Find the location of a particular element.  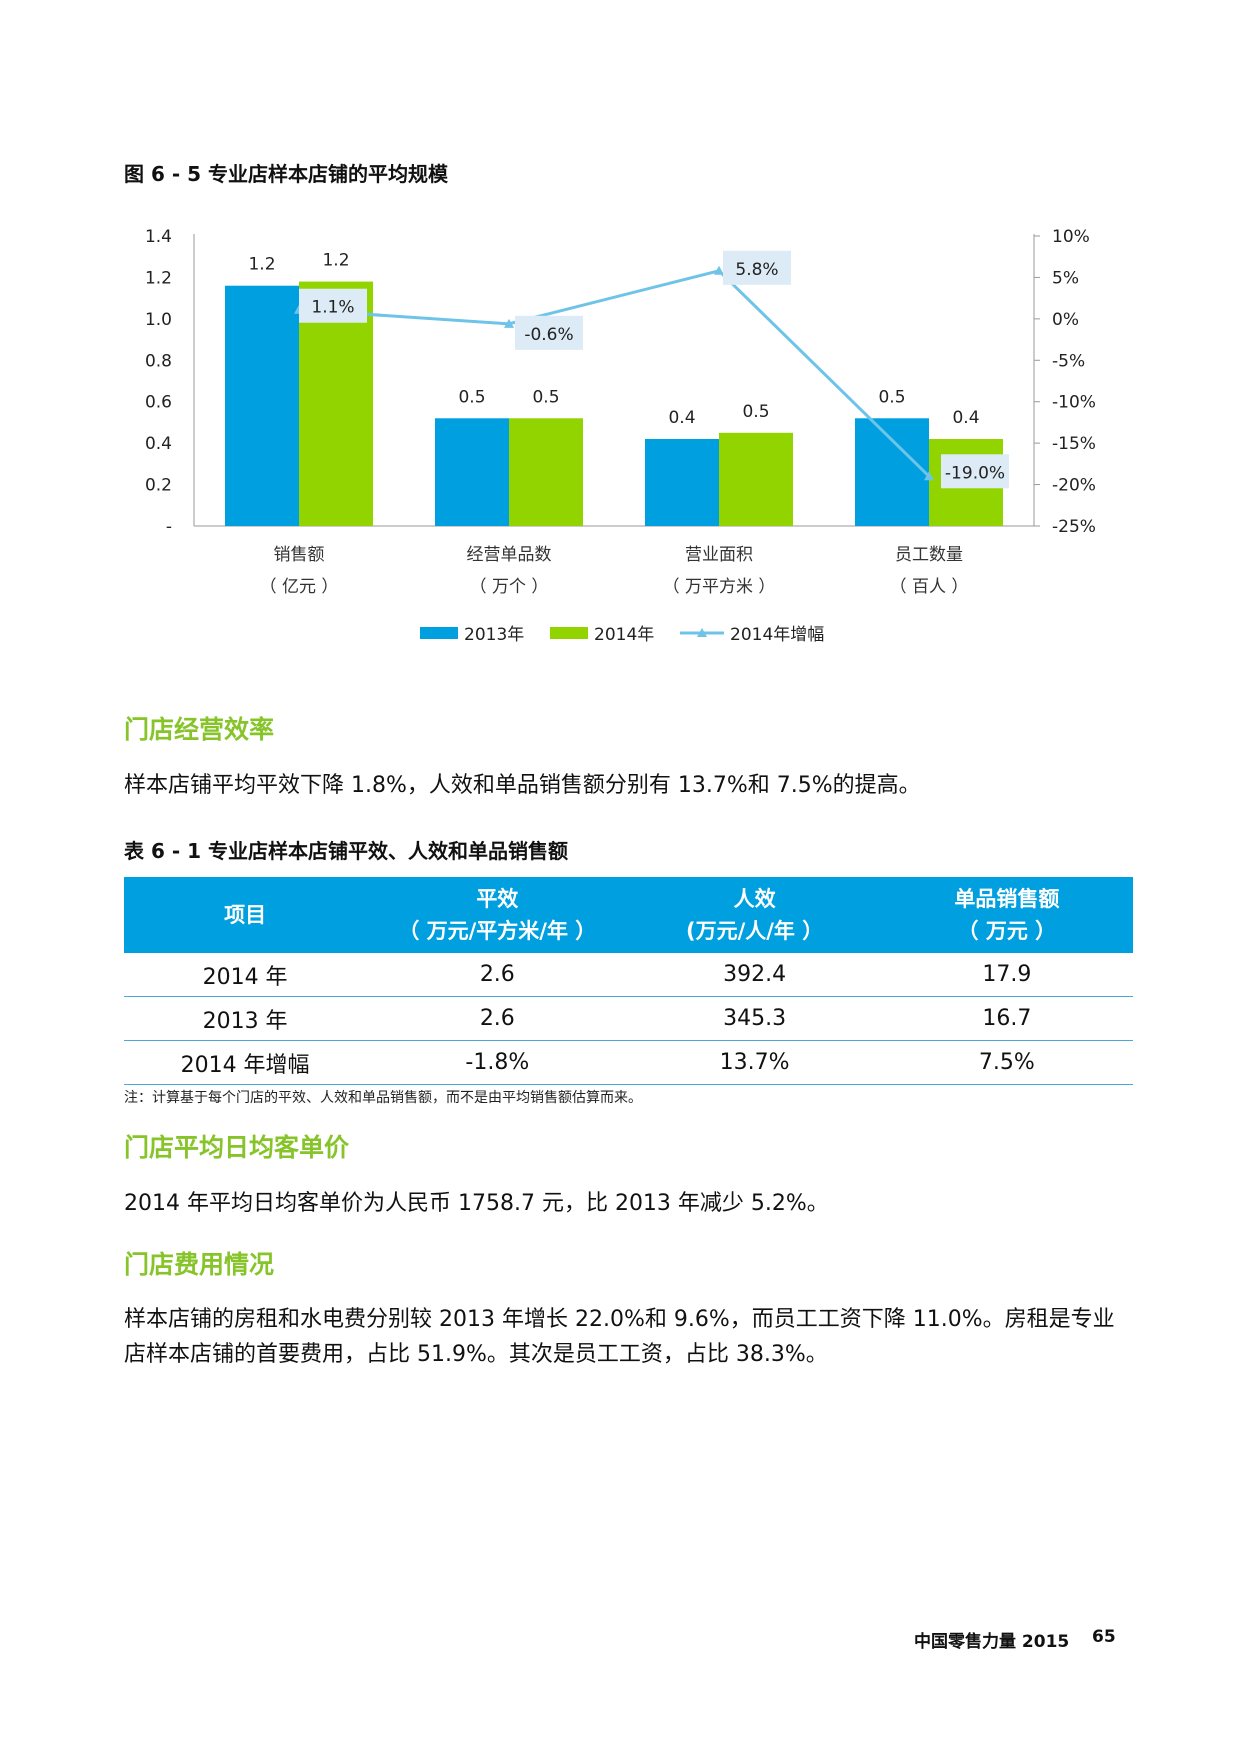

y-left-tick-label: 0.2 is located at coordinates (158, 486).